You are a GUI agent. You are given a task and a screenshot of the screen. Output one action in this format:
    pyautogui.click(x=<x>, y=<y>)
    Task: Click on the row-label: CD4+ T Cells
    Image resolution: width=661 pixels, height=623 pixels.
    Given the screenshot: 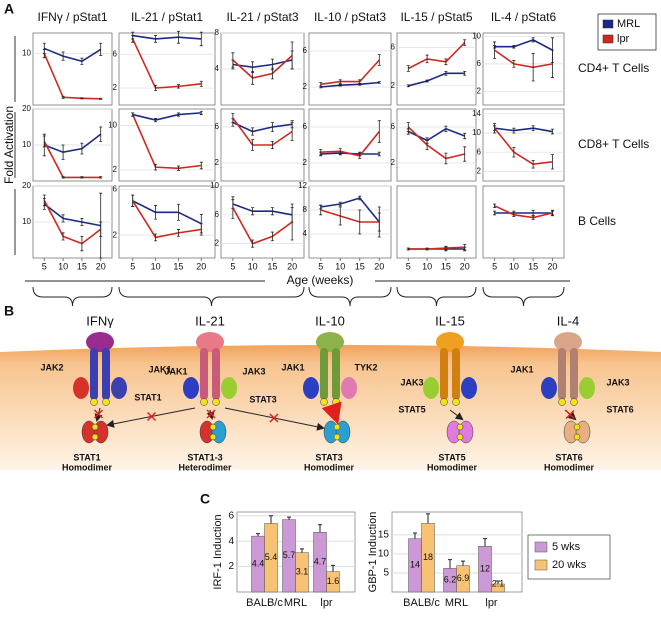 What is the action you would take?
    pyautogui.click(x=613, y=68)
    